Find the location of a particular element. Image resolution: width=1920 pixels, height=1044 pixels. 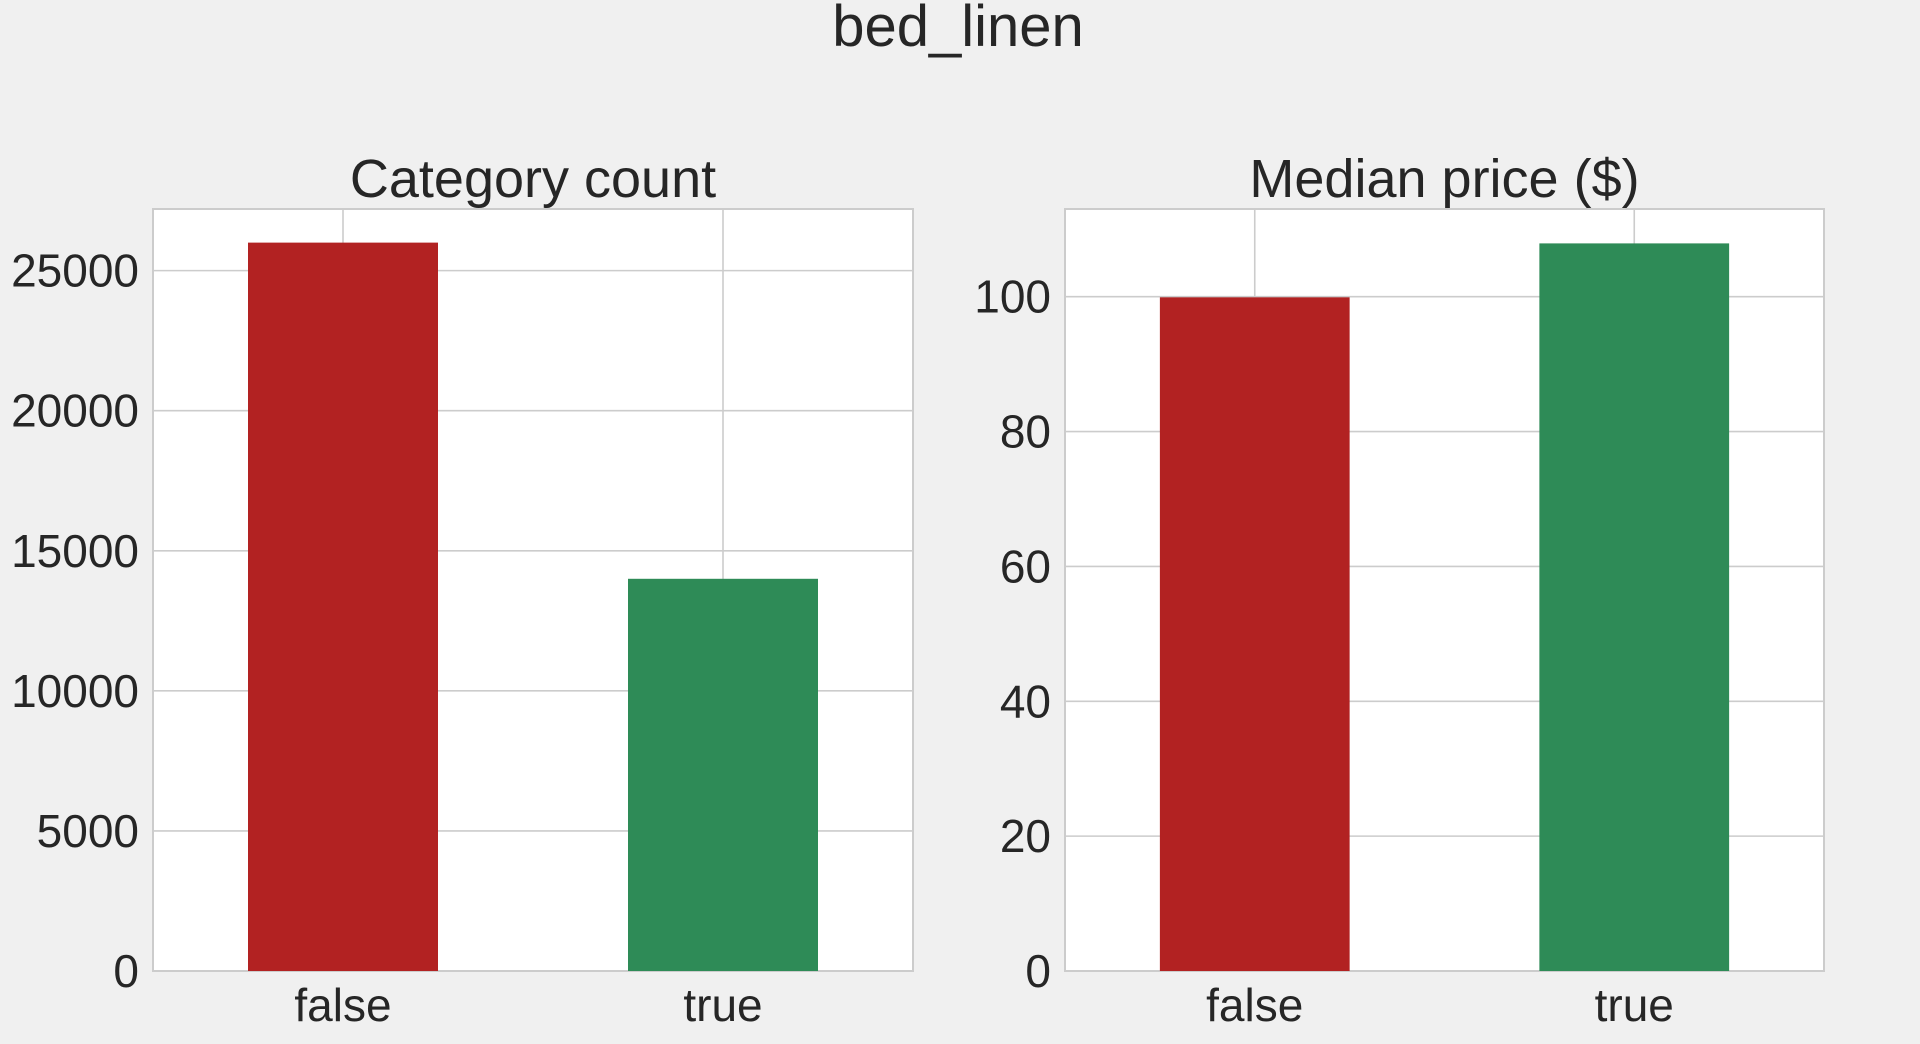

y-tick-label: 10000 is located at coordinates (75, 691).